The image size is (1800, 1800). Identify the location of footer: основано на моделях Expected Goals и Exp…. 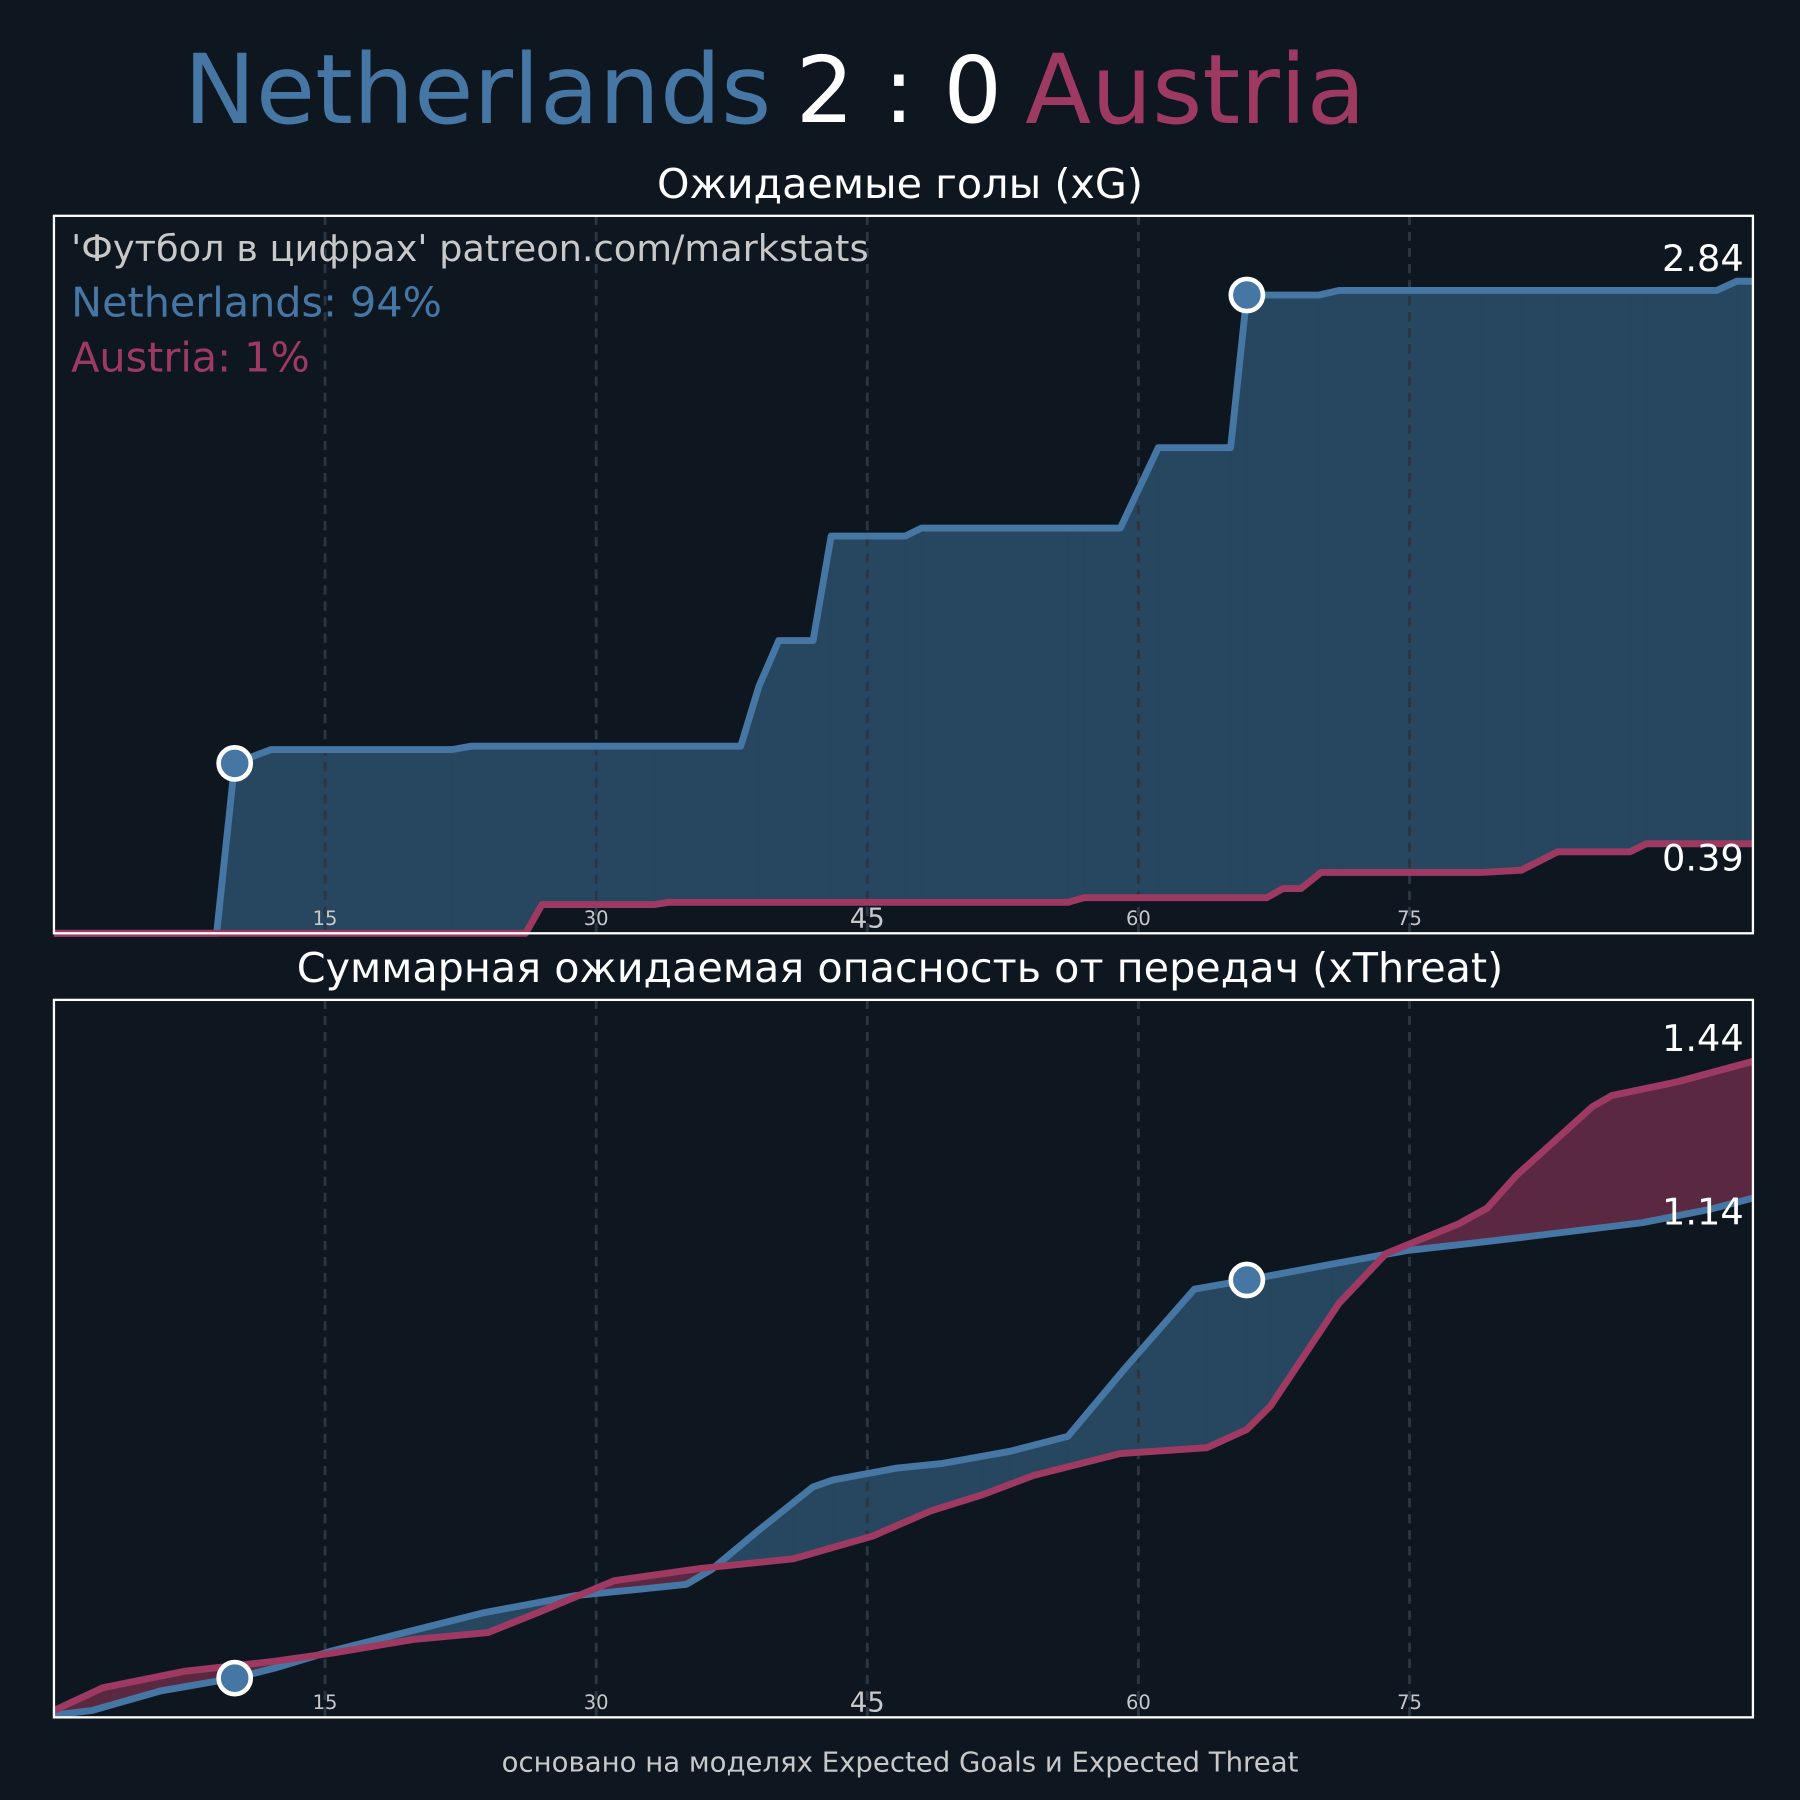
(900, 1762).